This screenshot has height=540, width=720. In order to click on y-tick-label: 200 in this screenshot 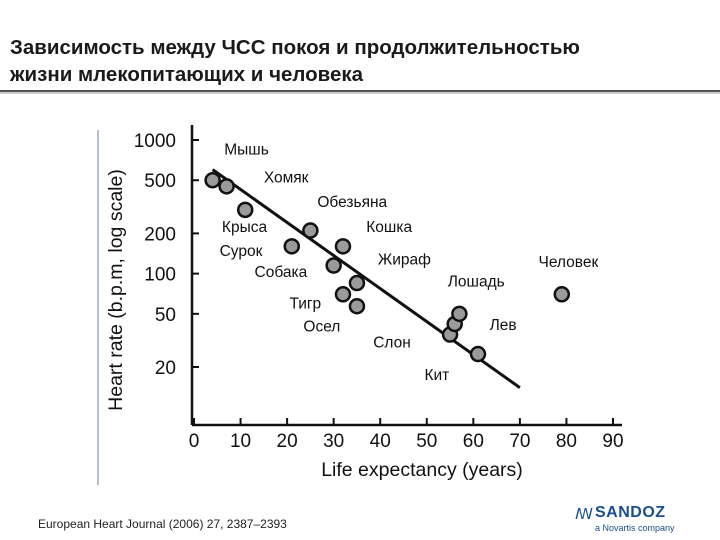, I will do `click(160, 234)`.